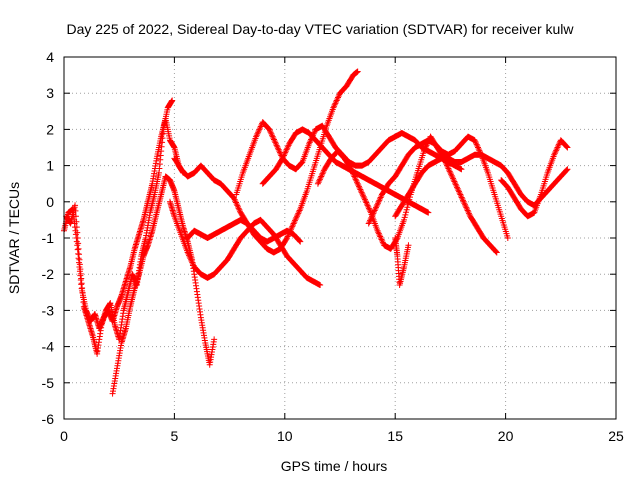  I want to click on y-tick-label: 0, so click(50, 202).